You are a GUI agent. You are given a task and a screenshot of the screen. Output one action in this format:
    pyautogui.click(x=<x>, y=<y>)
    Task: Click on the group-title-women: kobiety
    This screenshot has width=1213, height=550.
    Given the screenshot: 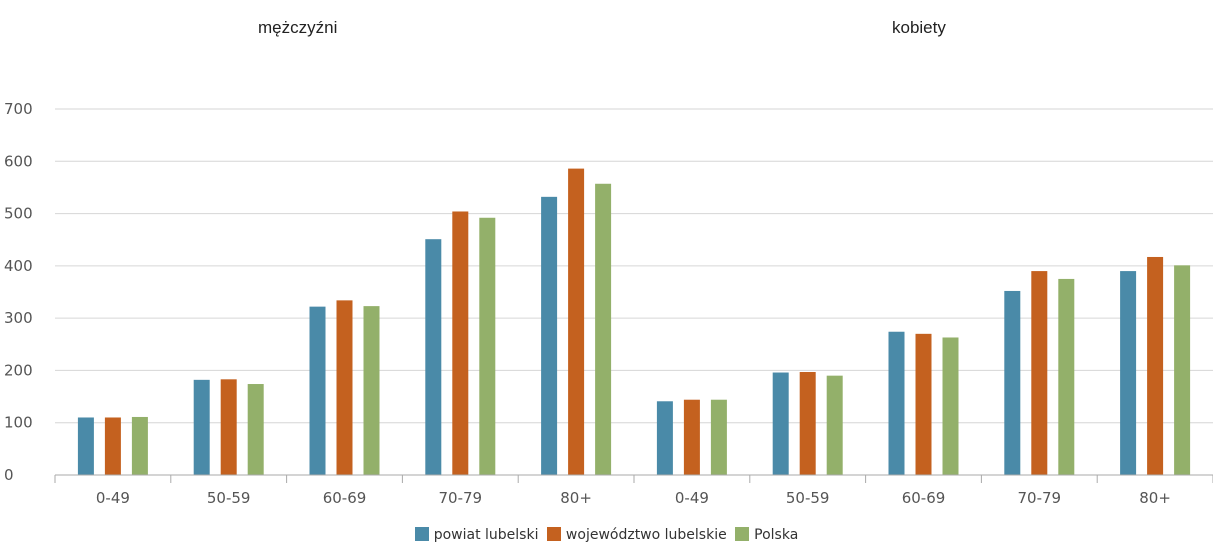 What is the action you would take?
    pyautogui.click(x=919, y=27)
    